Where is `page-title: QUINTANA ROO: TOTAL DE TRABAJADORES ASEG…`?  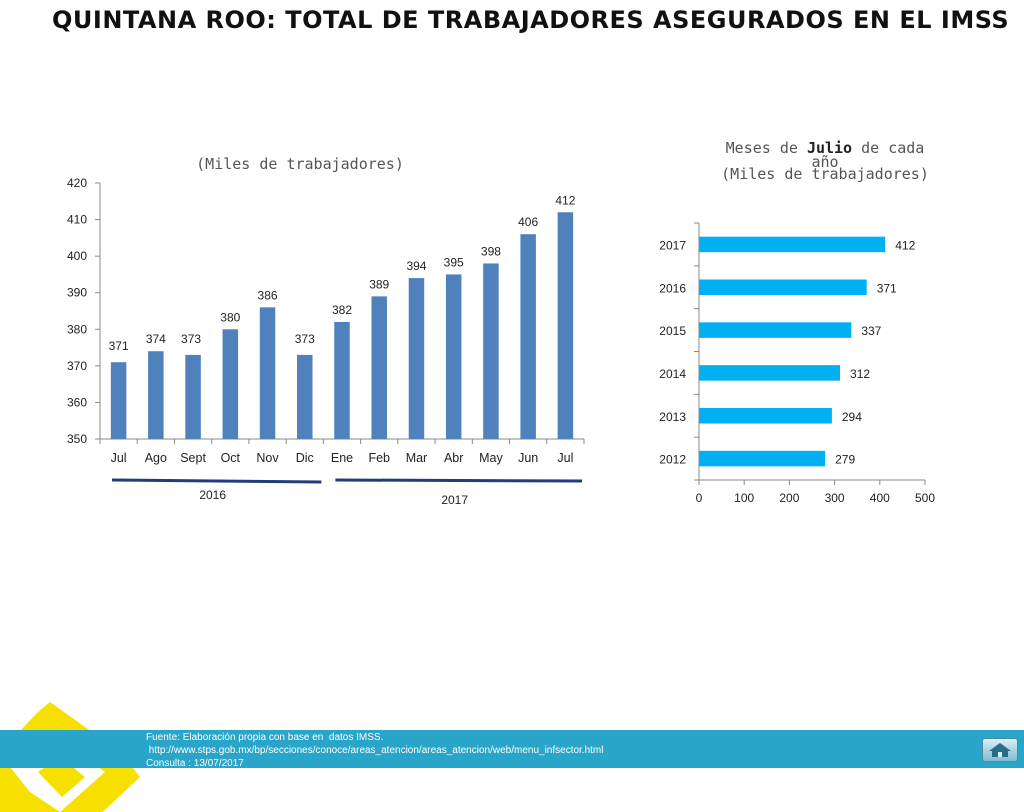
page-title: QUINTANA ROO: TOTAL DE TRABAJADORES ASEG… is located at coordinates (531, 20).